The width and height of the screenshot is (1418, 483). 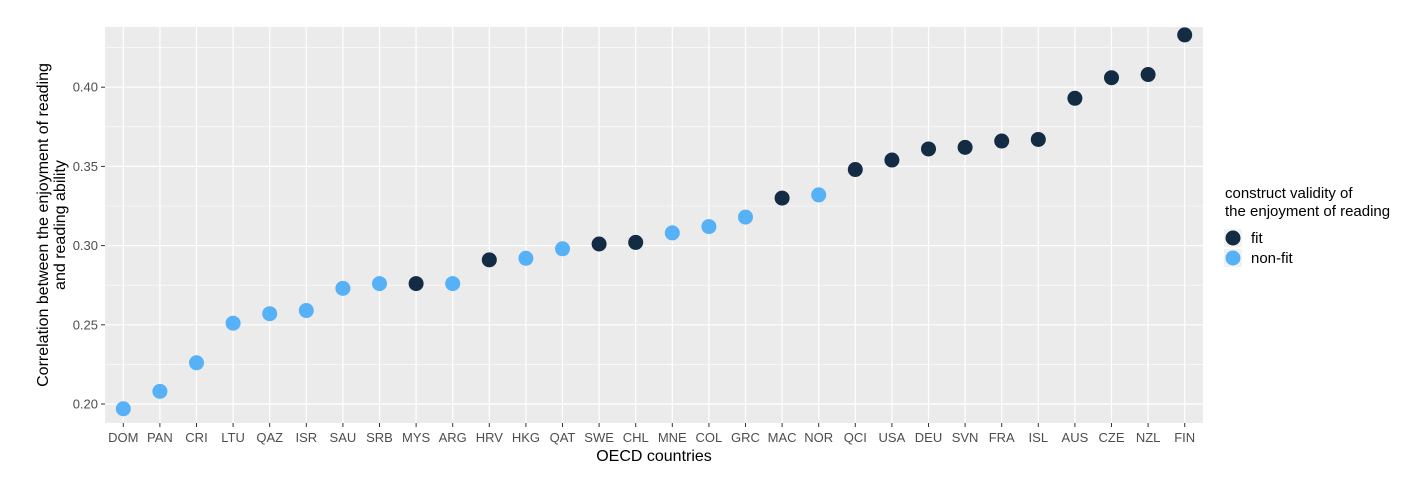 What do you see at coordinates (745, 437) in the screenshot?
I see `x-tick-label-grc: GRC` at bounding box center [745, 437].